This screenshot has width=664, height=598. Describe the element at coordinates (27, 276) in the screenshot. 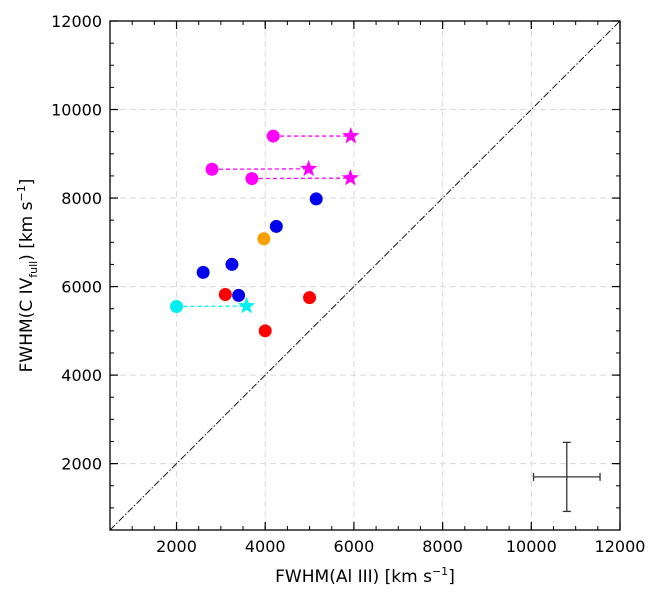

I see `y-axis-title: FWHM(C IVfull) [km s−1]` at that location.